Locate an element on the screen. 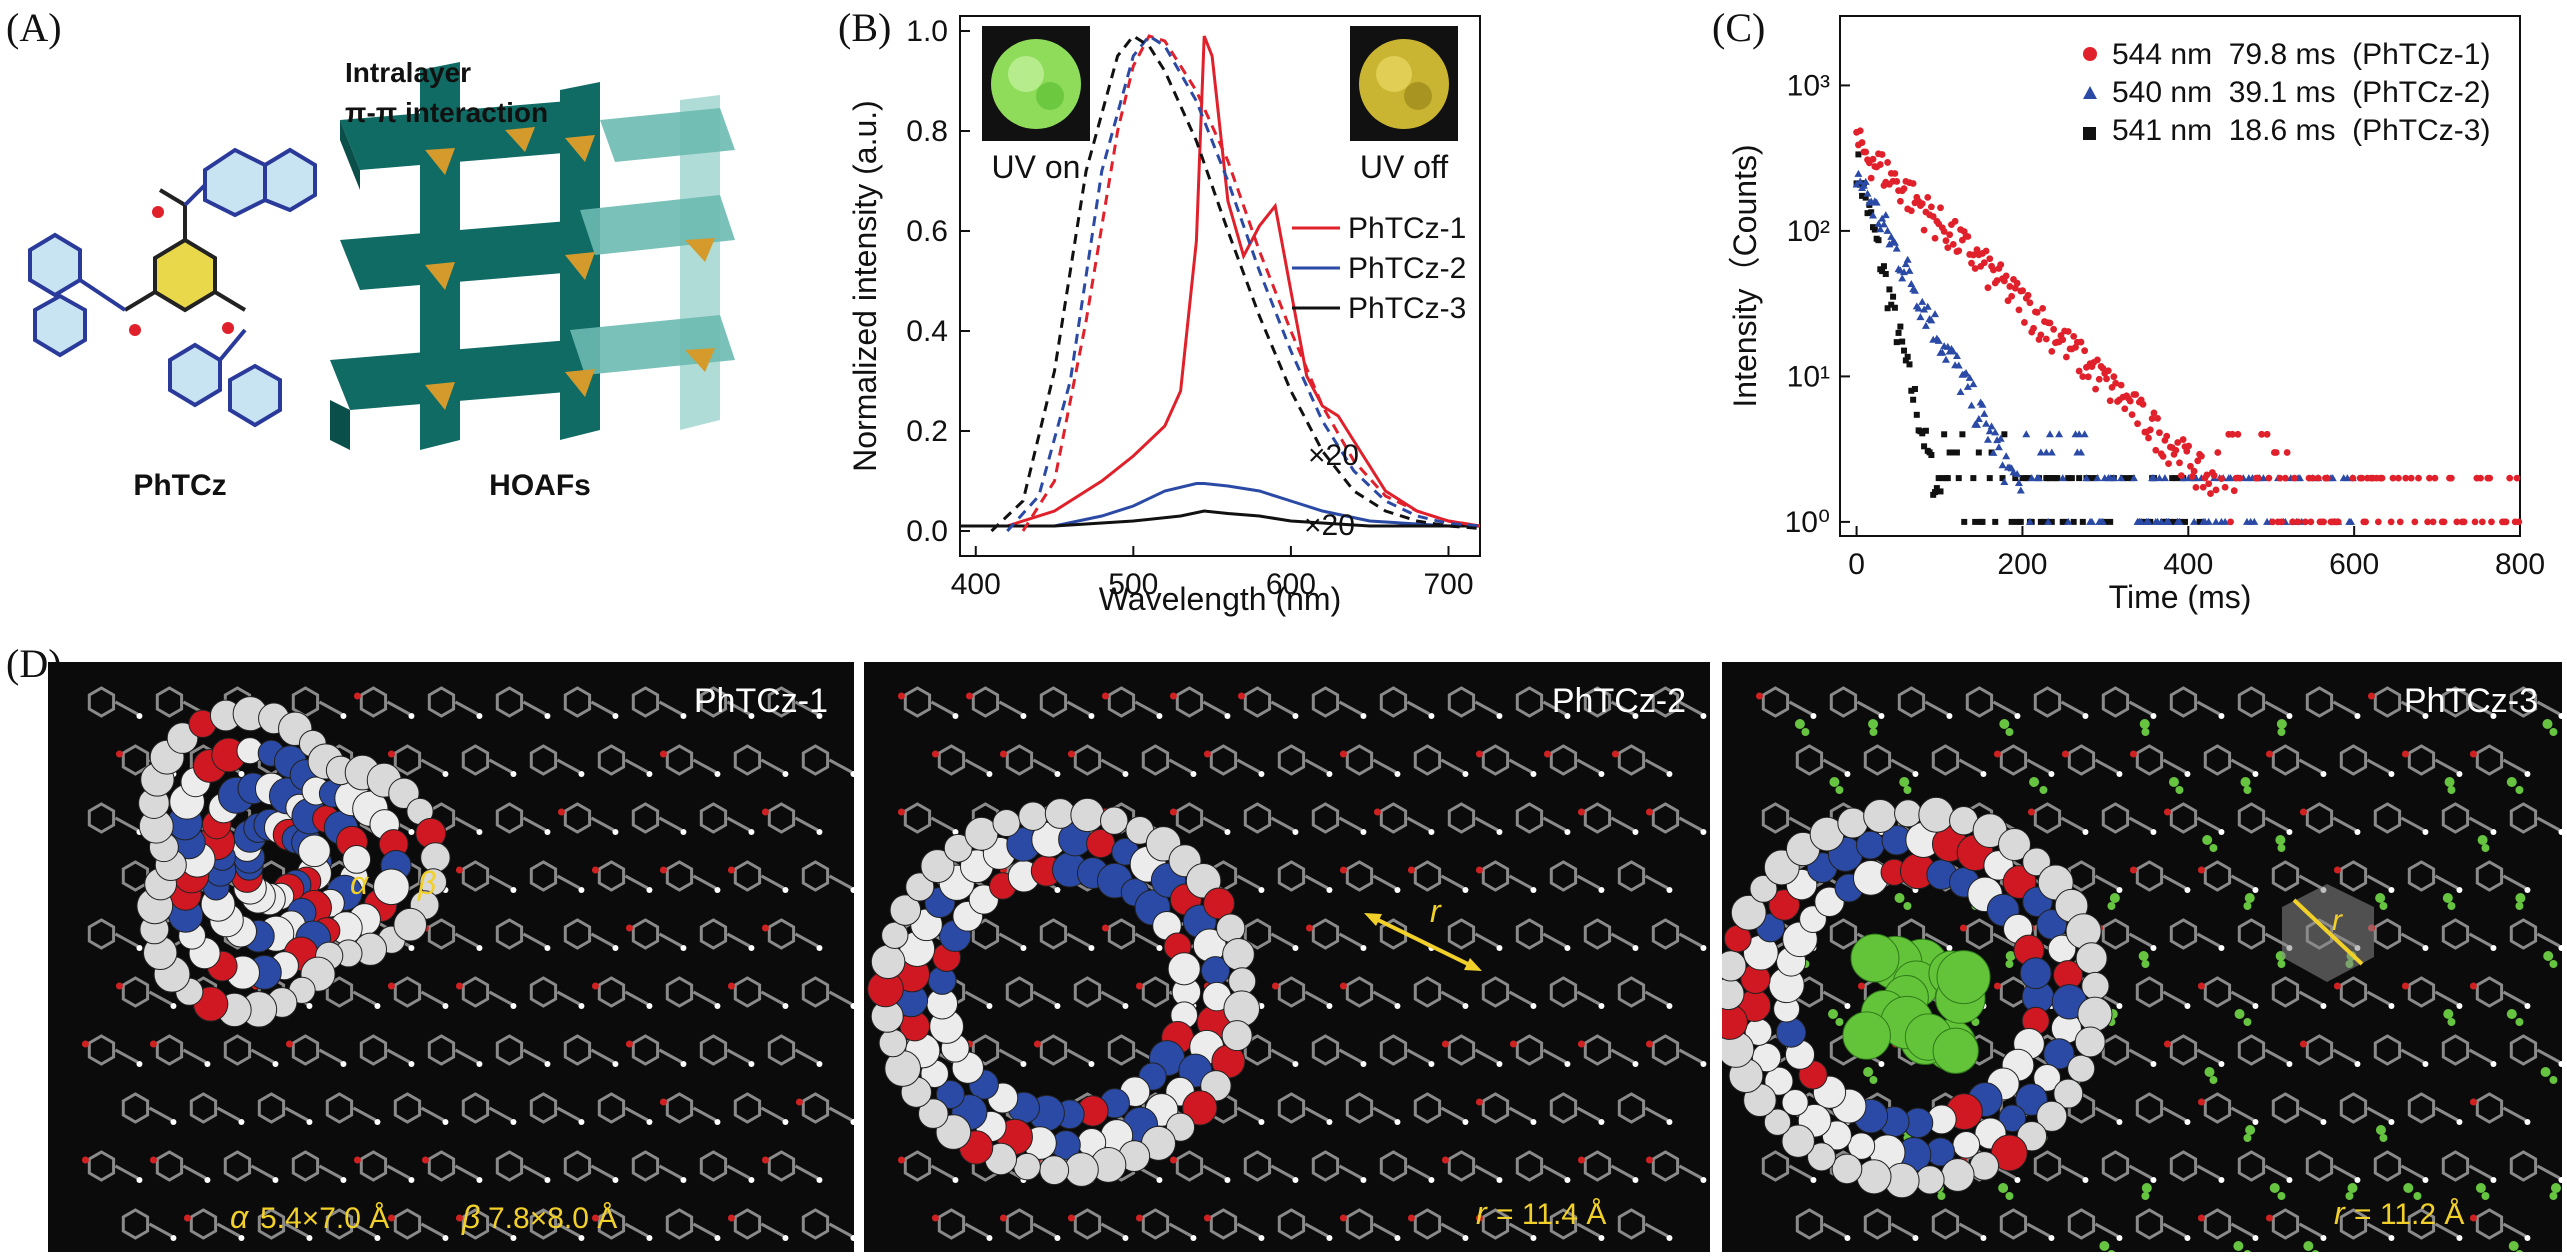 The width and height of the screenshot is (2567, 1260). panel-a: PhTCz Intralayer π-π interaction HOAFs is located at coordinates (381, 279).